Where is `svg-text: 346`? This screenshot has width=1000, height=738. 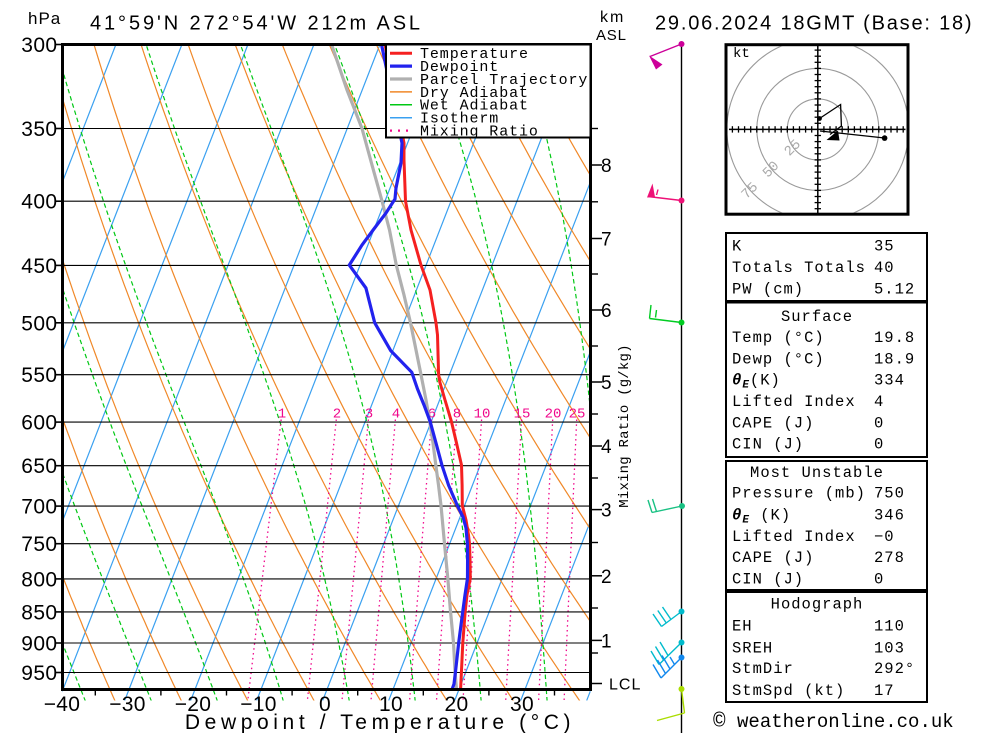 svg-text: 346 is located at coordinates (889, 516).